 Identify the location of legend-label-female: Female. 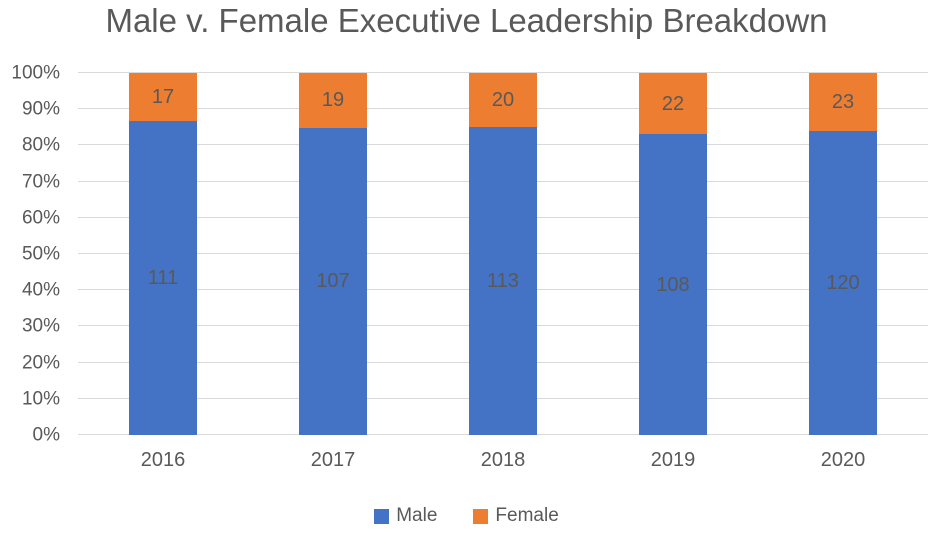
(527, 515).